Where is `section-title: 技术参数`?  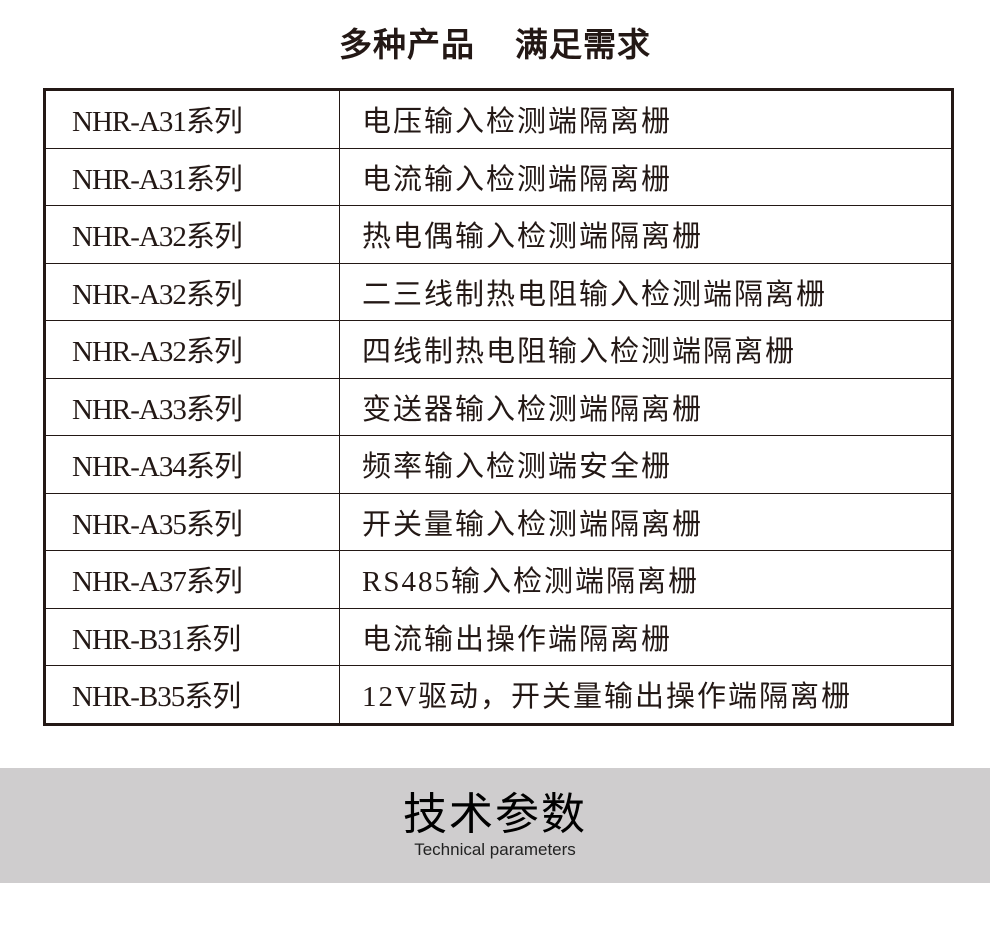
section-title: 技术参数 is located at coordinates (495, 814).